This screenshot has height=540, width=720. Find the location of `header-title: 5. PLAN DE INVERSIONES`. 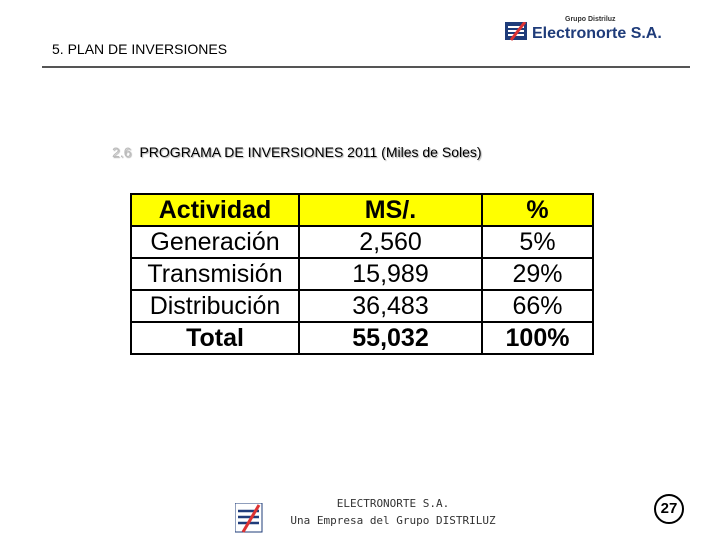

header-title: 5. PLAN DE INVERSIONES is located at coordinates (140, 49).